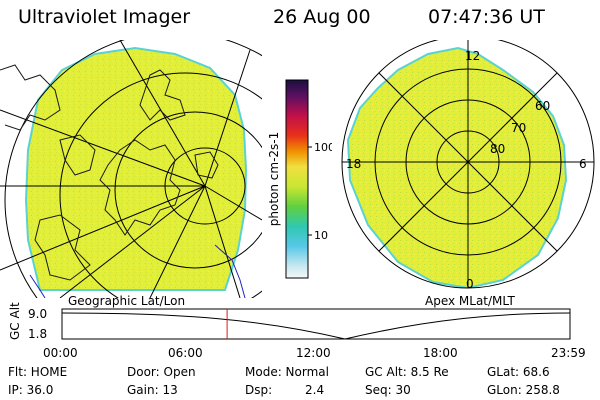 The width and height of the screenshot is (600, 400). I want to click on mlt-6-label: 6, so click(583, 164).